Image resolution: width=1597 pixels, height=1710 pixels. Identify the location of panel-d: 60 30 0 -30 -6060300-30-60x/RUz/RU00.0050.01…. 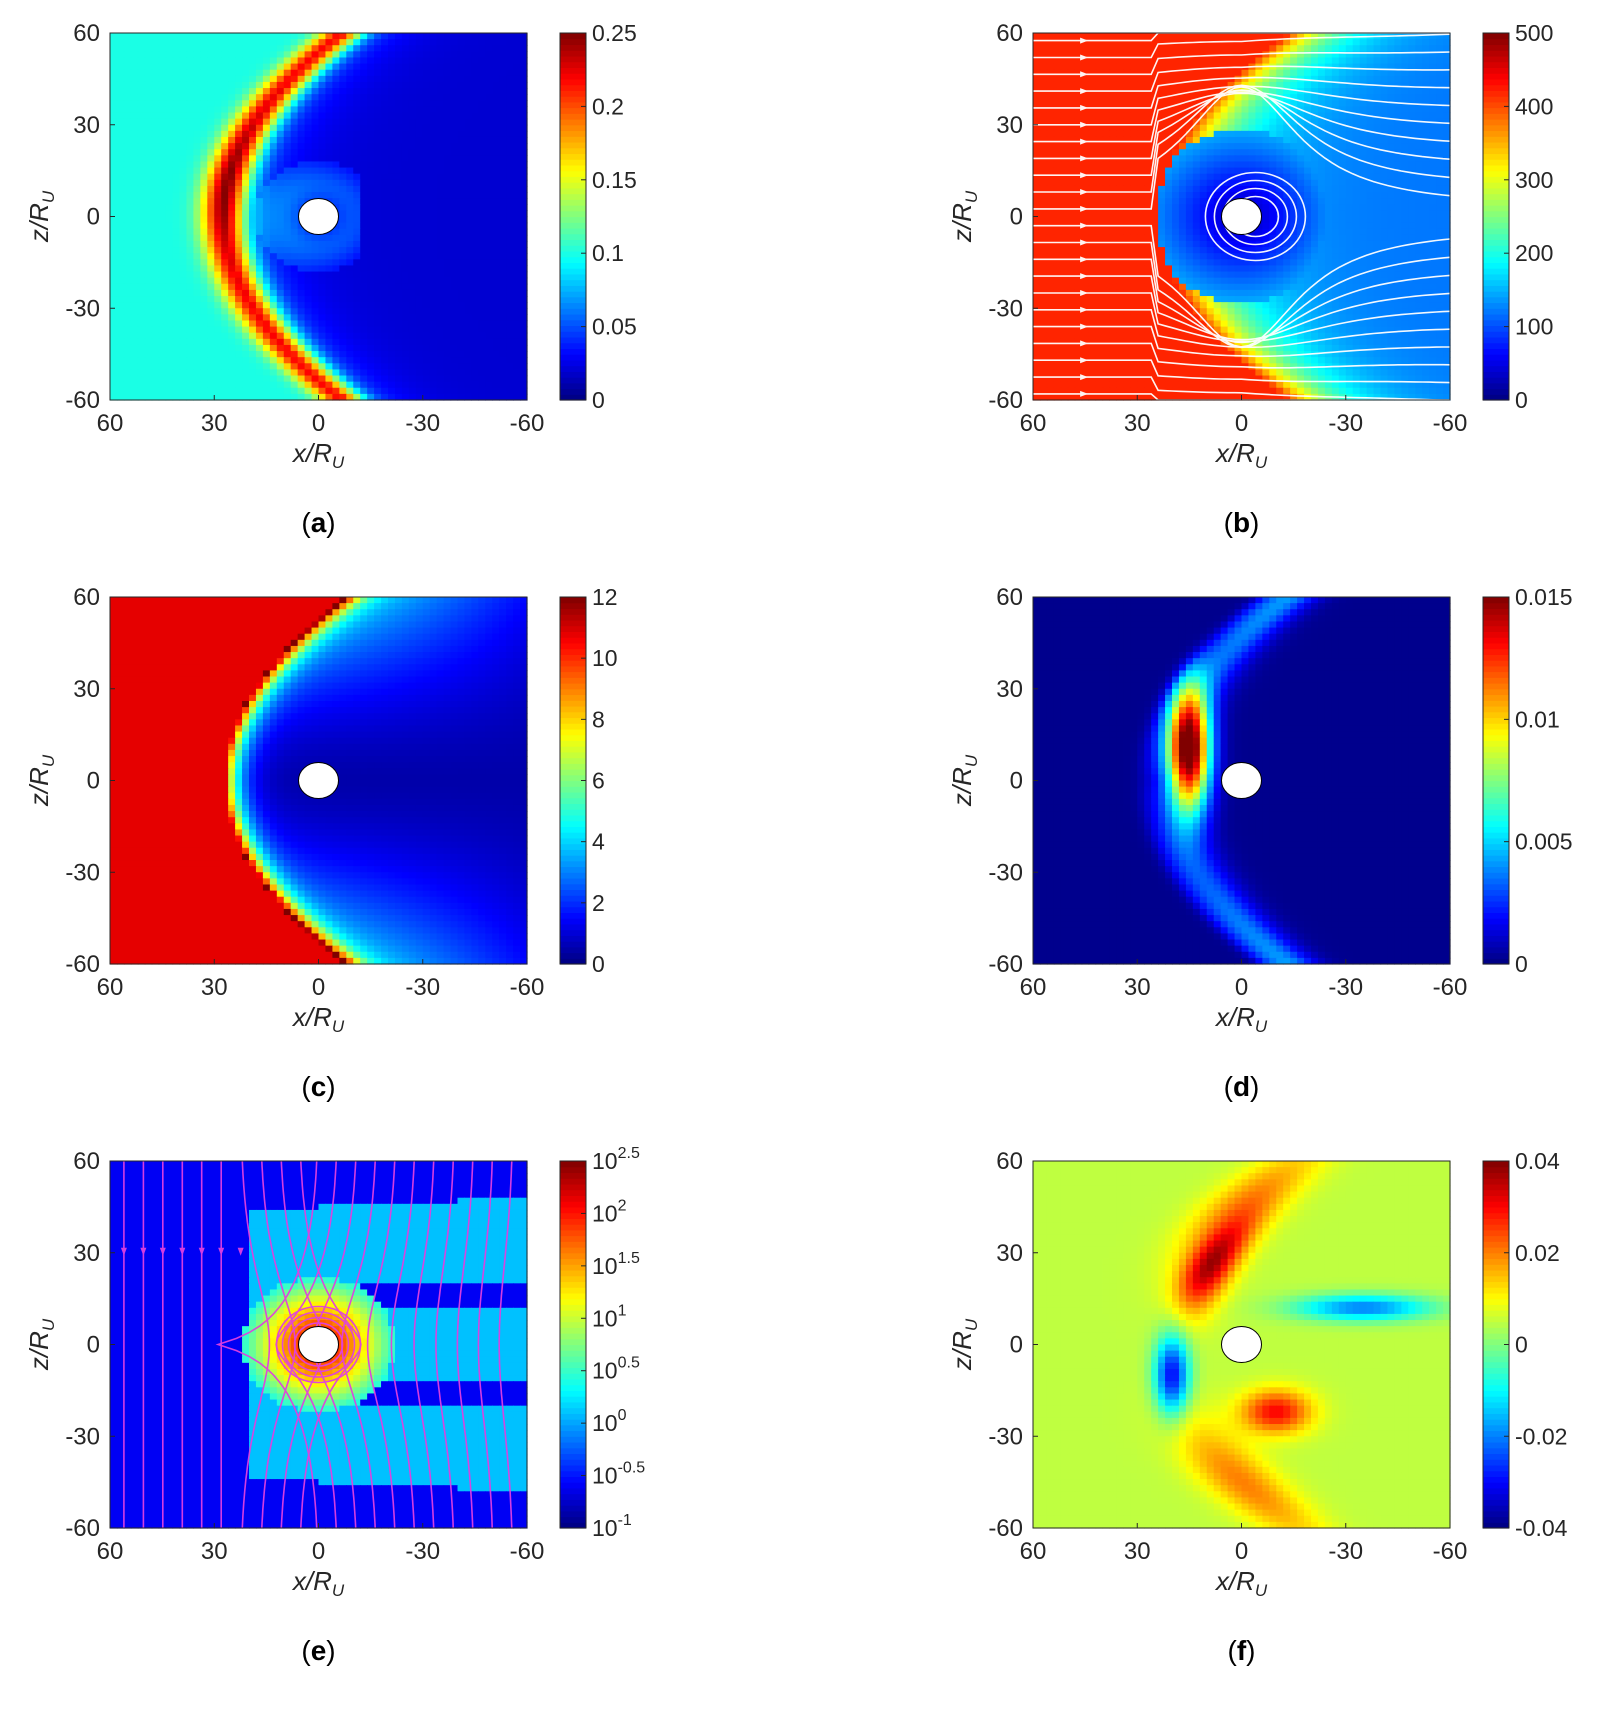
(1260, 843).